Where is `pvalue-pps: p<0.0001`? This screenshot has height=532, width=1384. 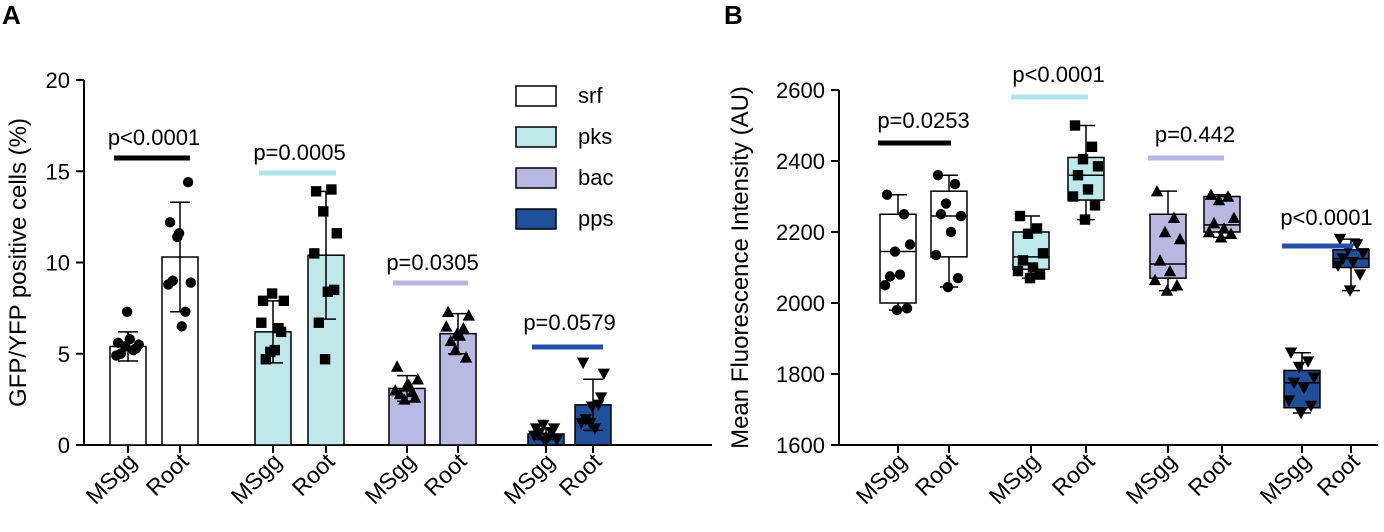 pvalue-pps: p<0.0001 is located at coordinates (1326, 217).